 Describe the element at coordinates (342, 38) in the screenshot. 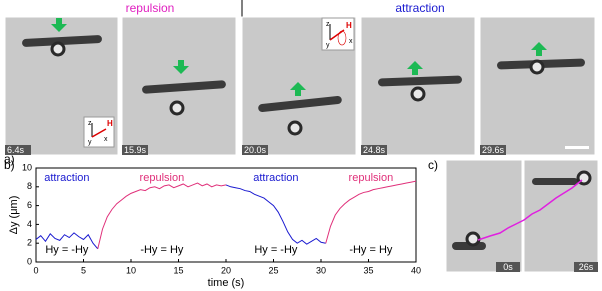

I see `inset-rotation` at that location.